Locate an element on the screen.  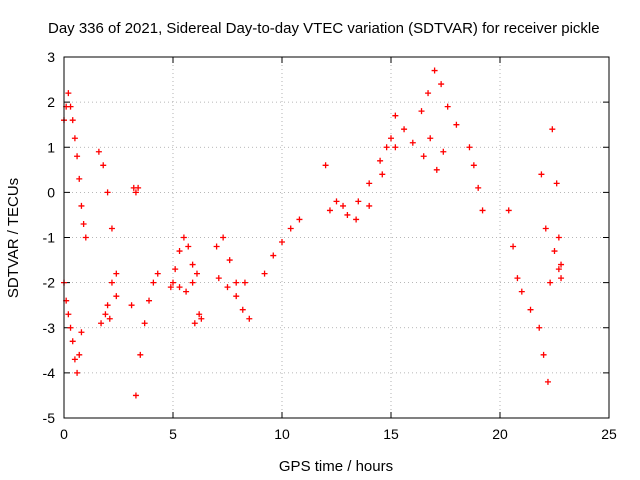
x-tick-label: 15 is located at coordinates (391, 434).